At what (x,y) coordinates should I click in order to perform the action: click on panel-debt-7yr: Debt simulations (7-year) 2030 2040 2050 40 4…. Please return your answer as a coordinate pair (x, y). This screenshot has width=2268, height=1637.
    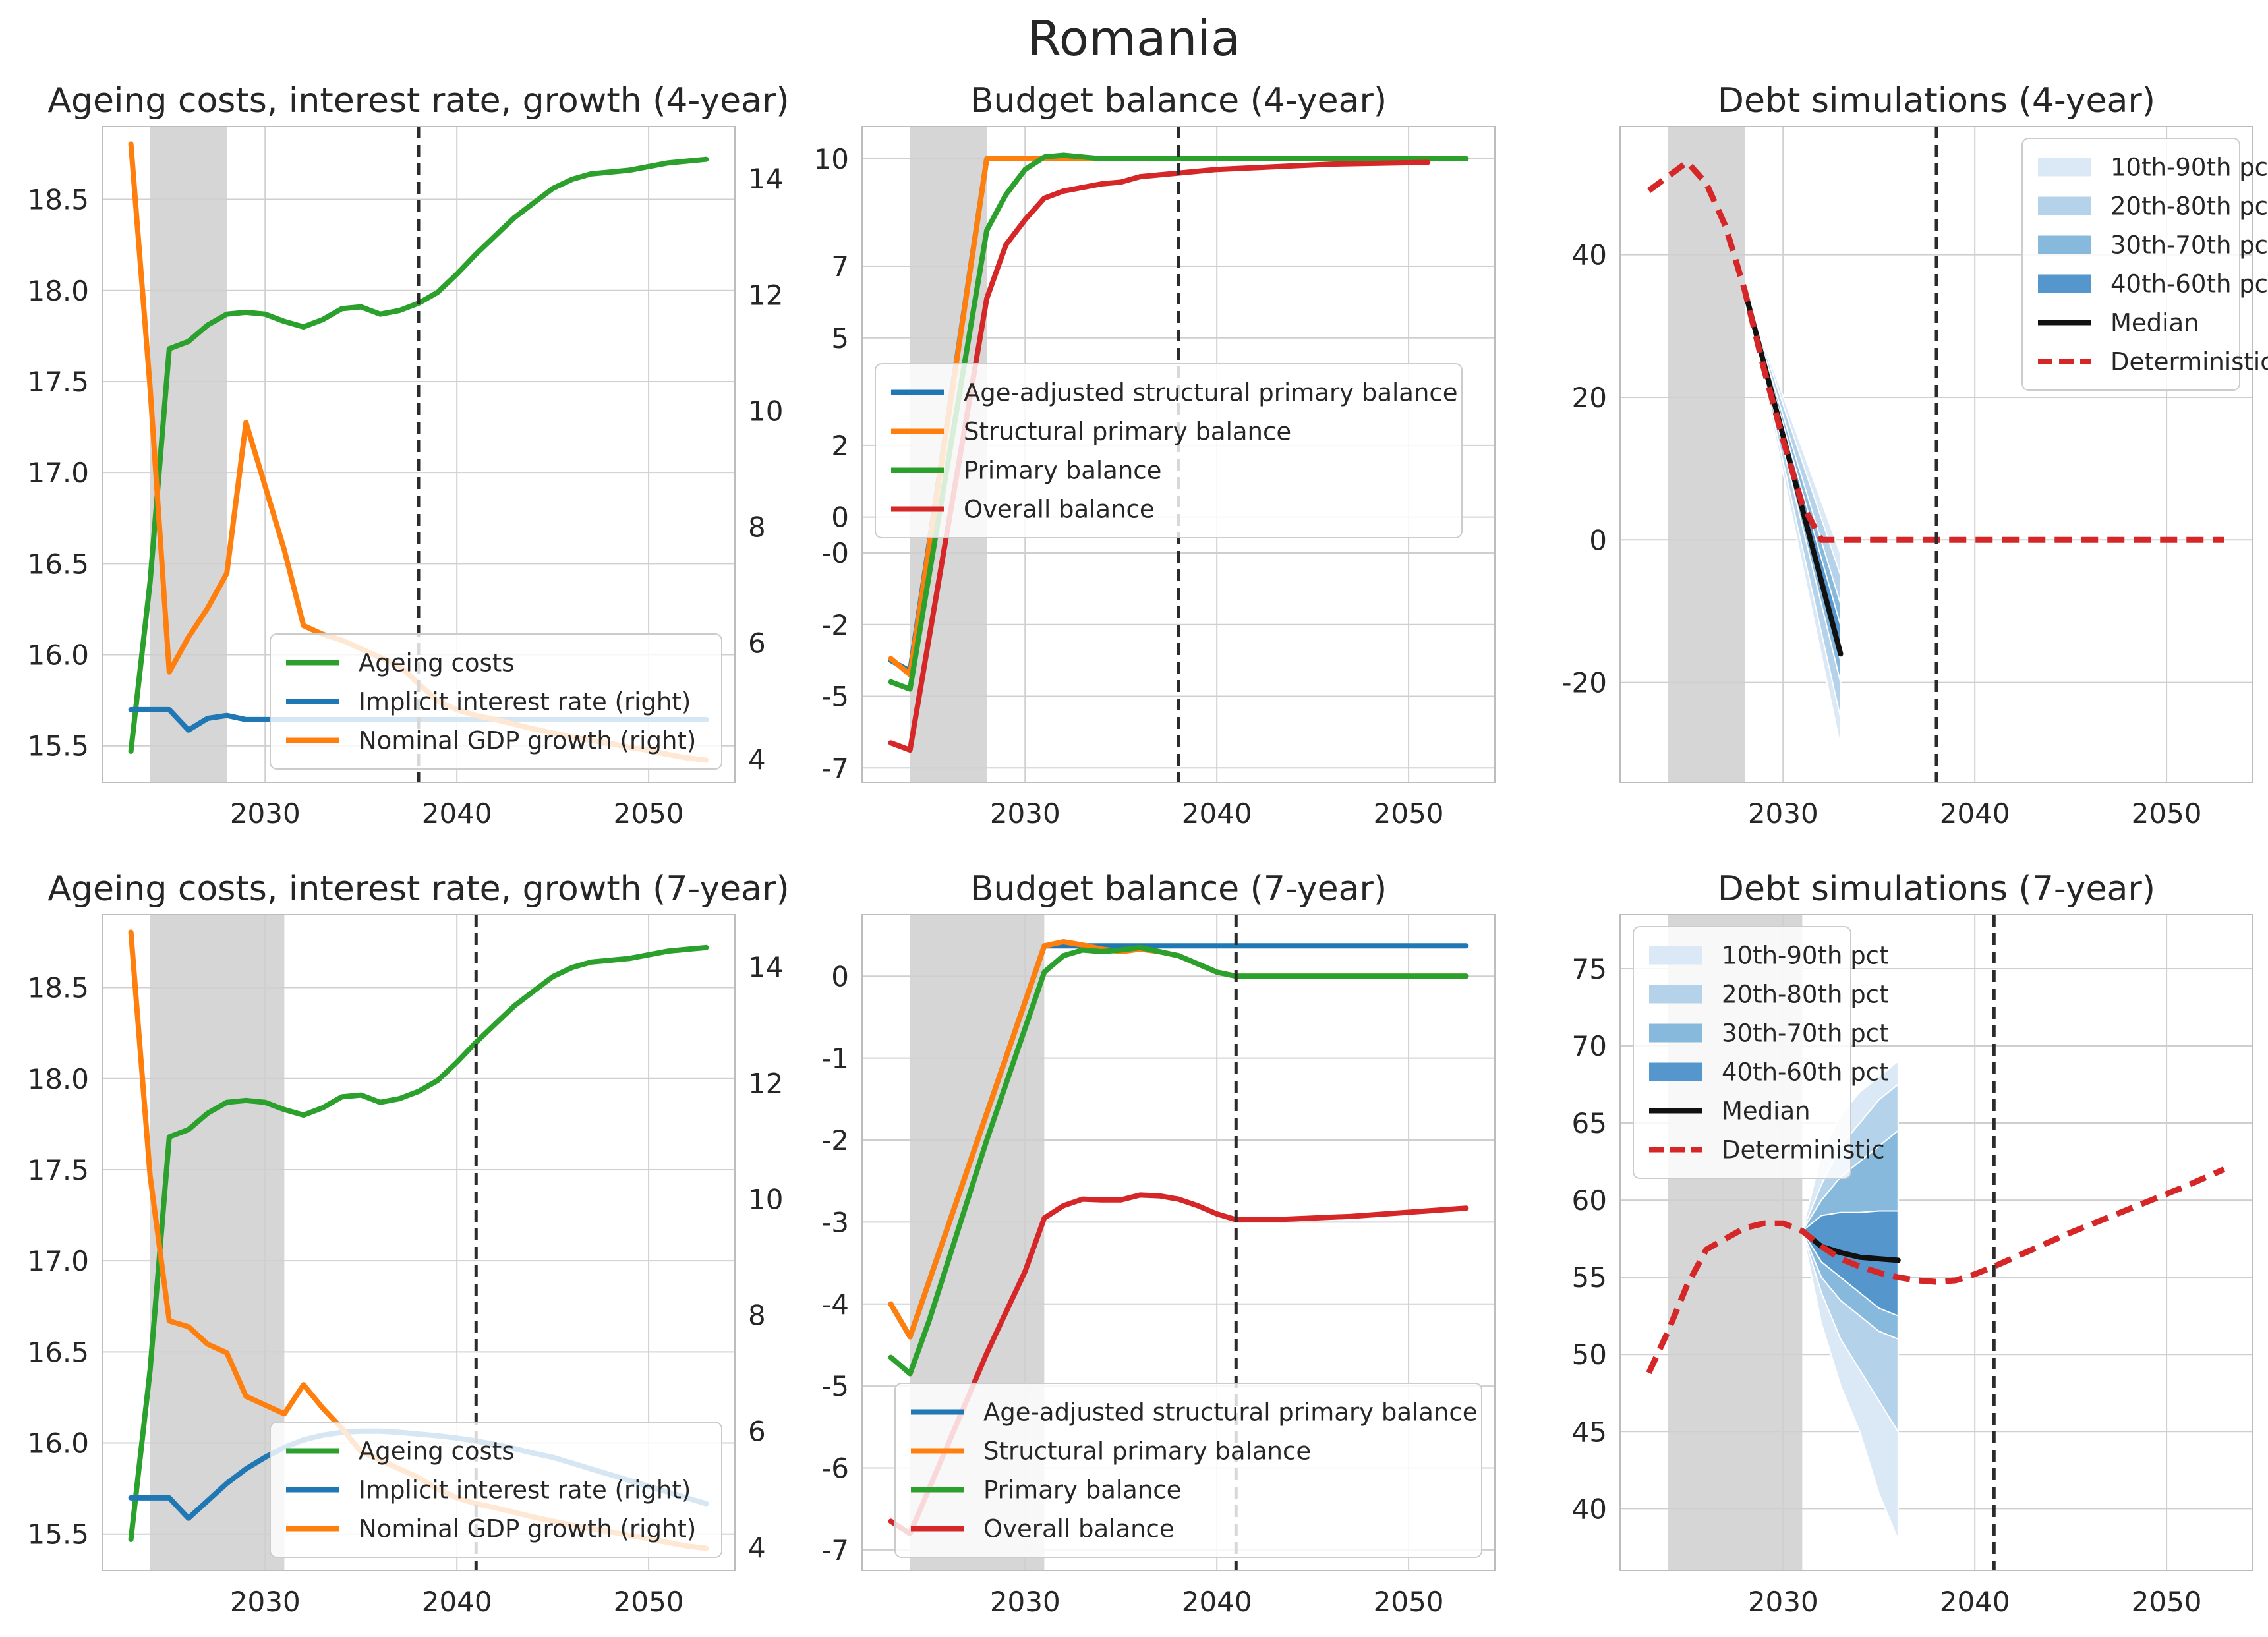
    Looking at the image, I should click on (1912, 1243).